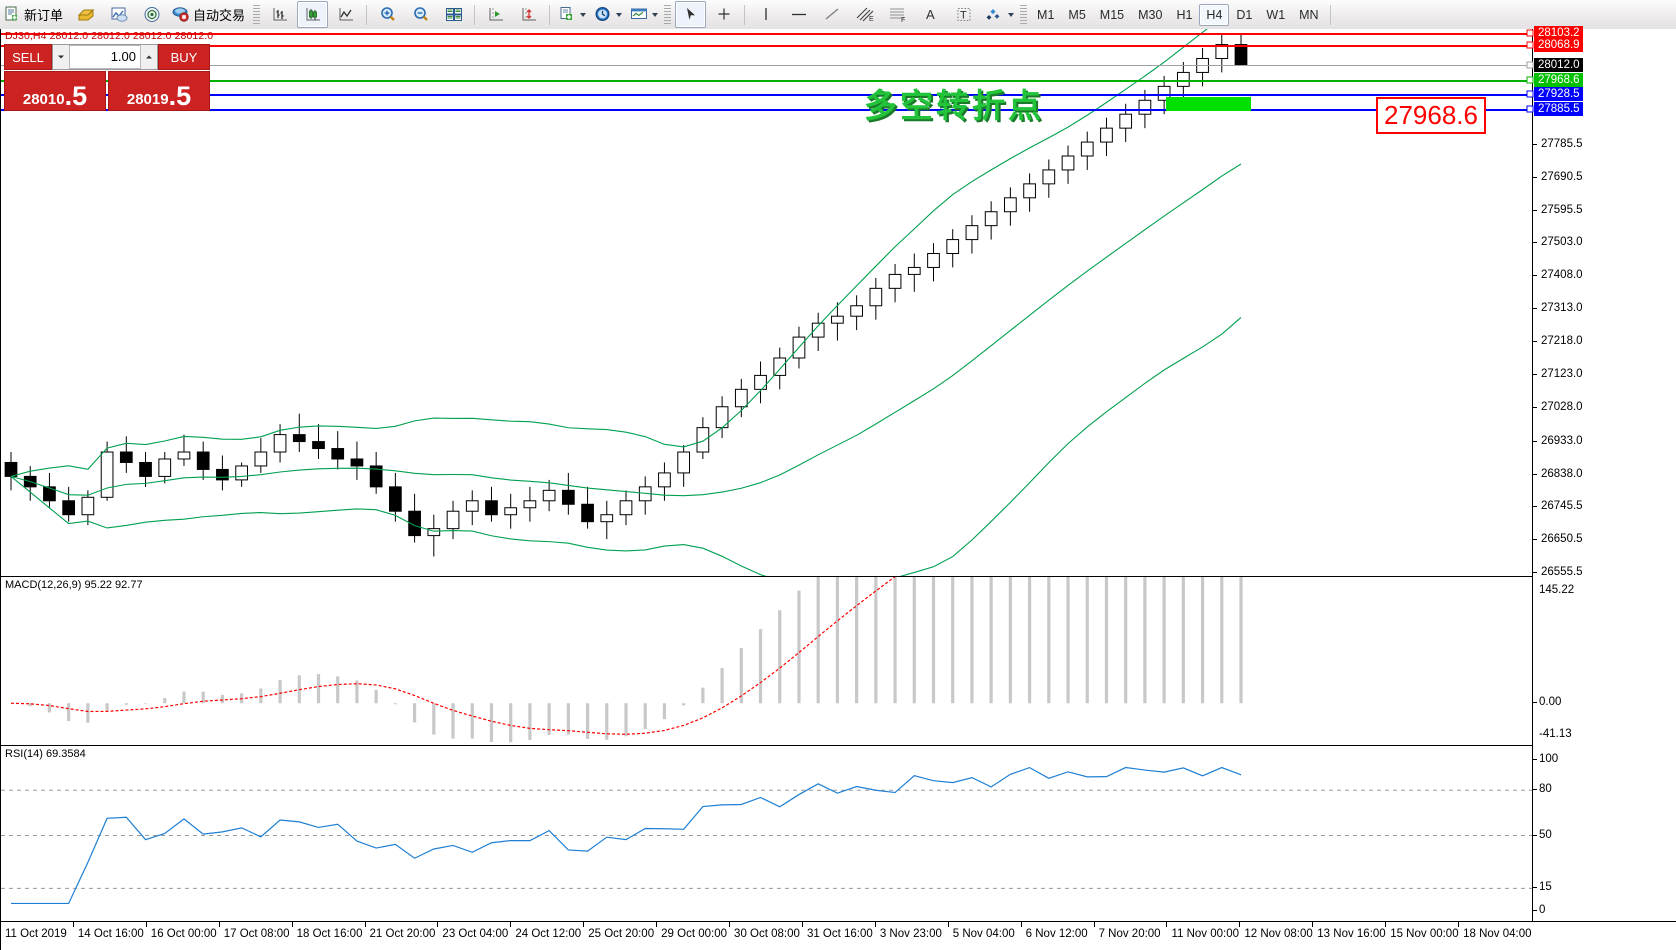 Image resolution: width=1676 pixels, height=950 pixels. What do you see at coordinates (1535, 703) in the screenshot?
I see `macd-axis-tick` at bounding box center [1535, 703].